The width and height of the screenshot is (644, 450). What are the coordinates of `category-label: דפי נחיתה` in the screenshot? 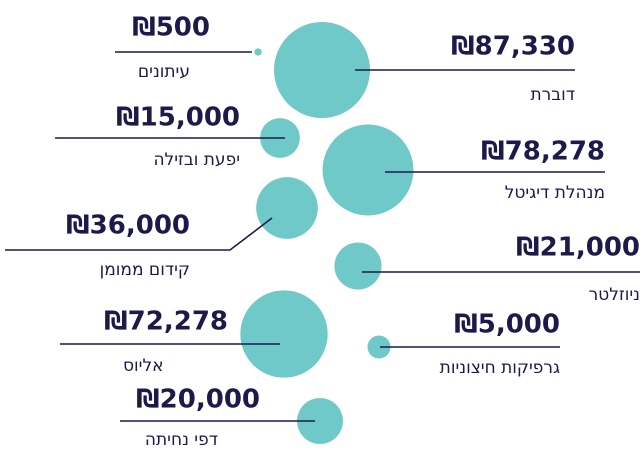 It's located at (181, 440).